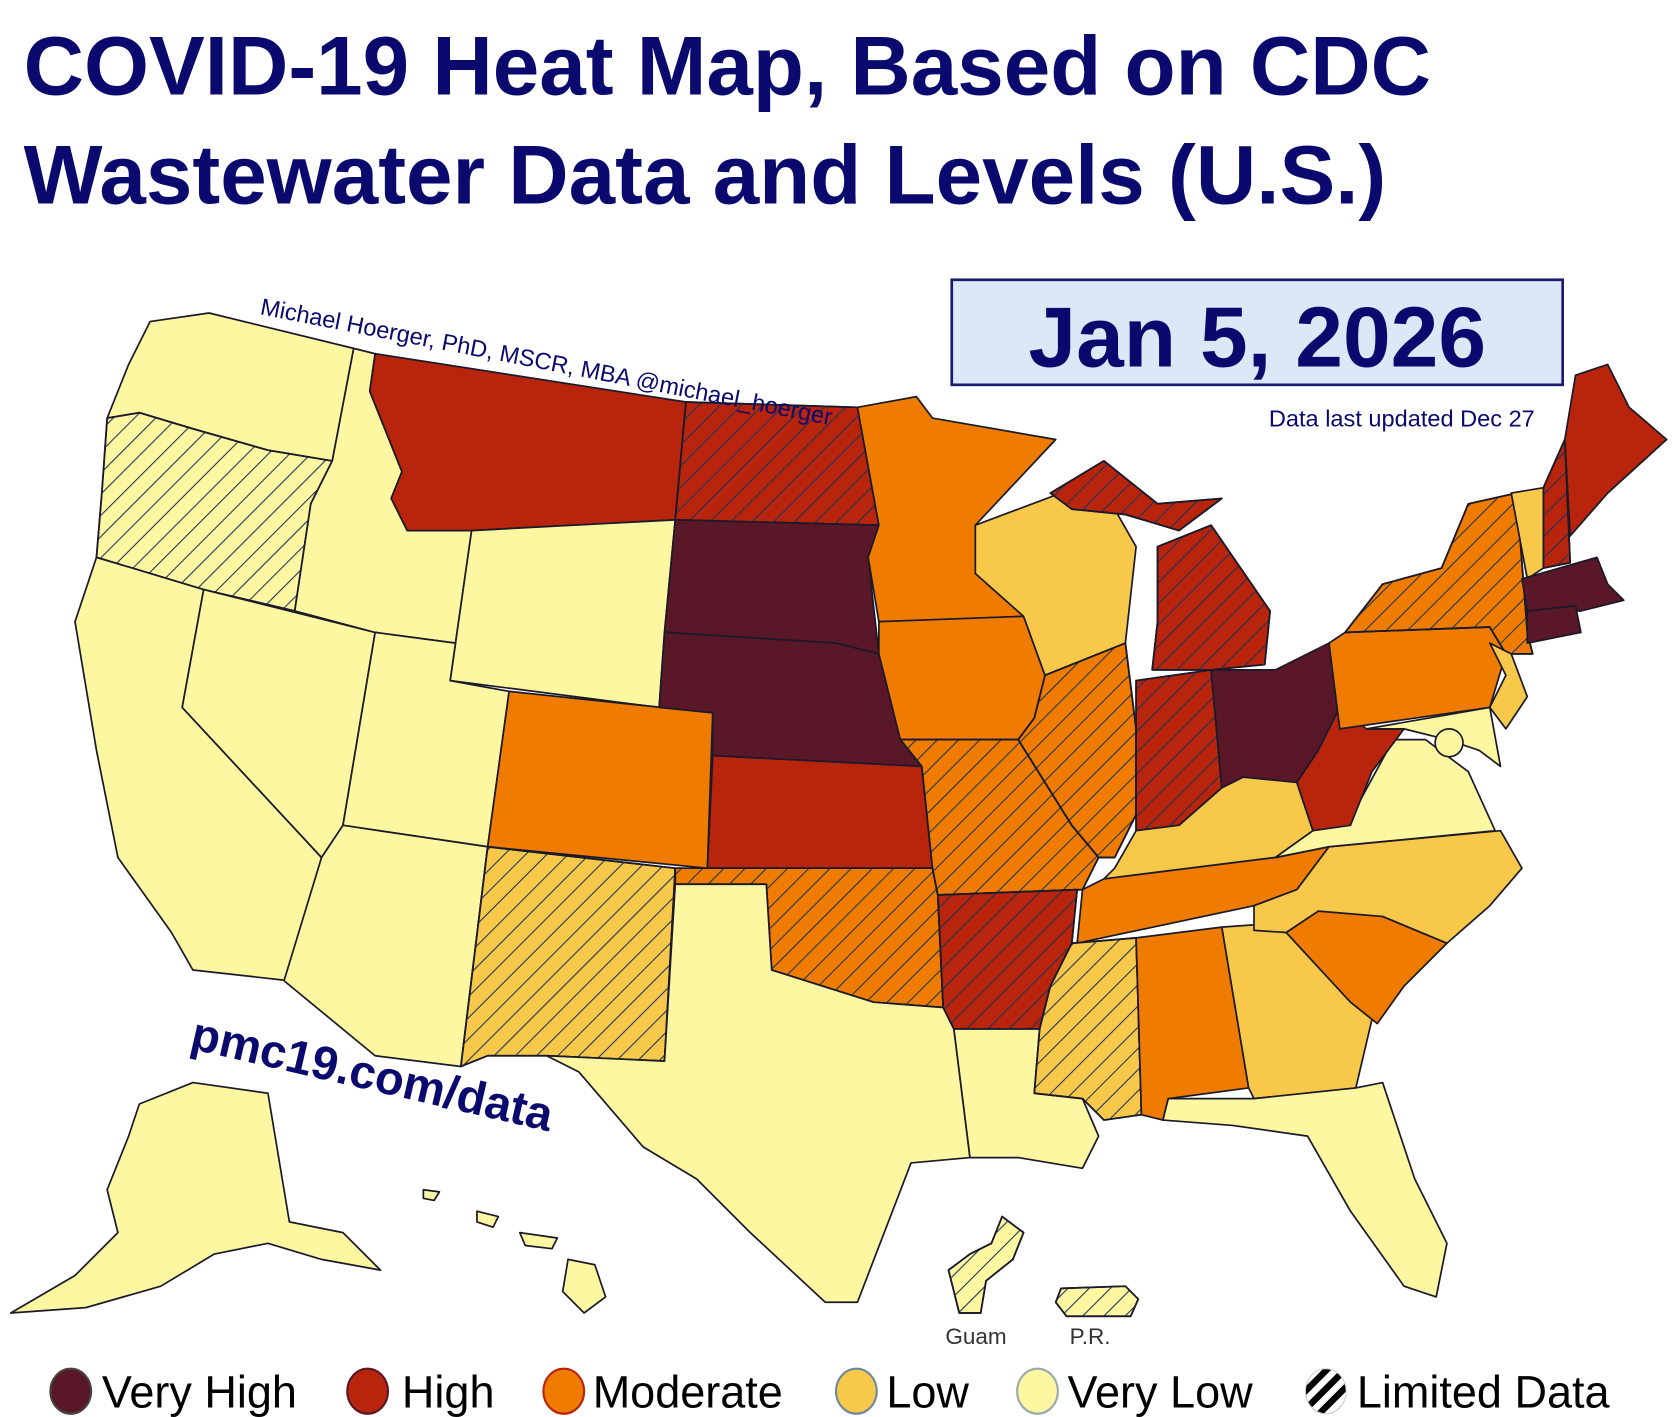 Image resolution: width=1672 pixels, height=1417 pixels. Describe the element at coordinates (1037, 1391) in the screenshot. I see `legend-swatch-very-low` at that location.